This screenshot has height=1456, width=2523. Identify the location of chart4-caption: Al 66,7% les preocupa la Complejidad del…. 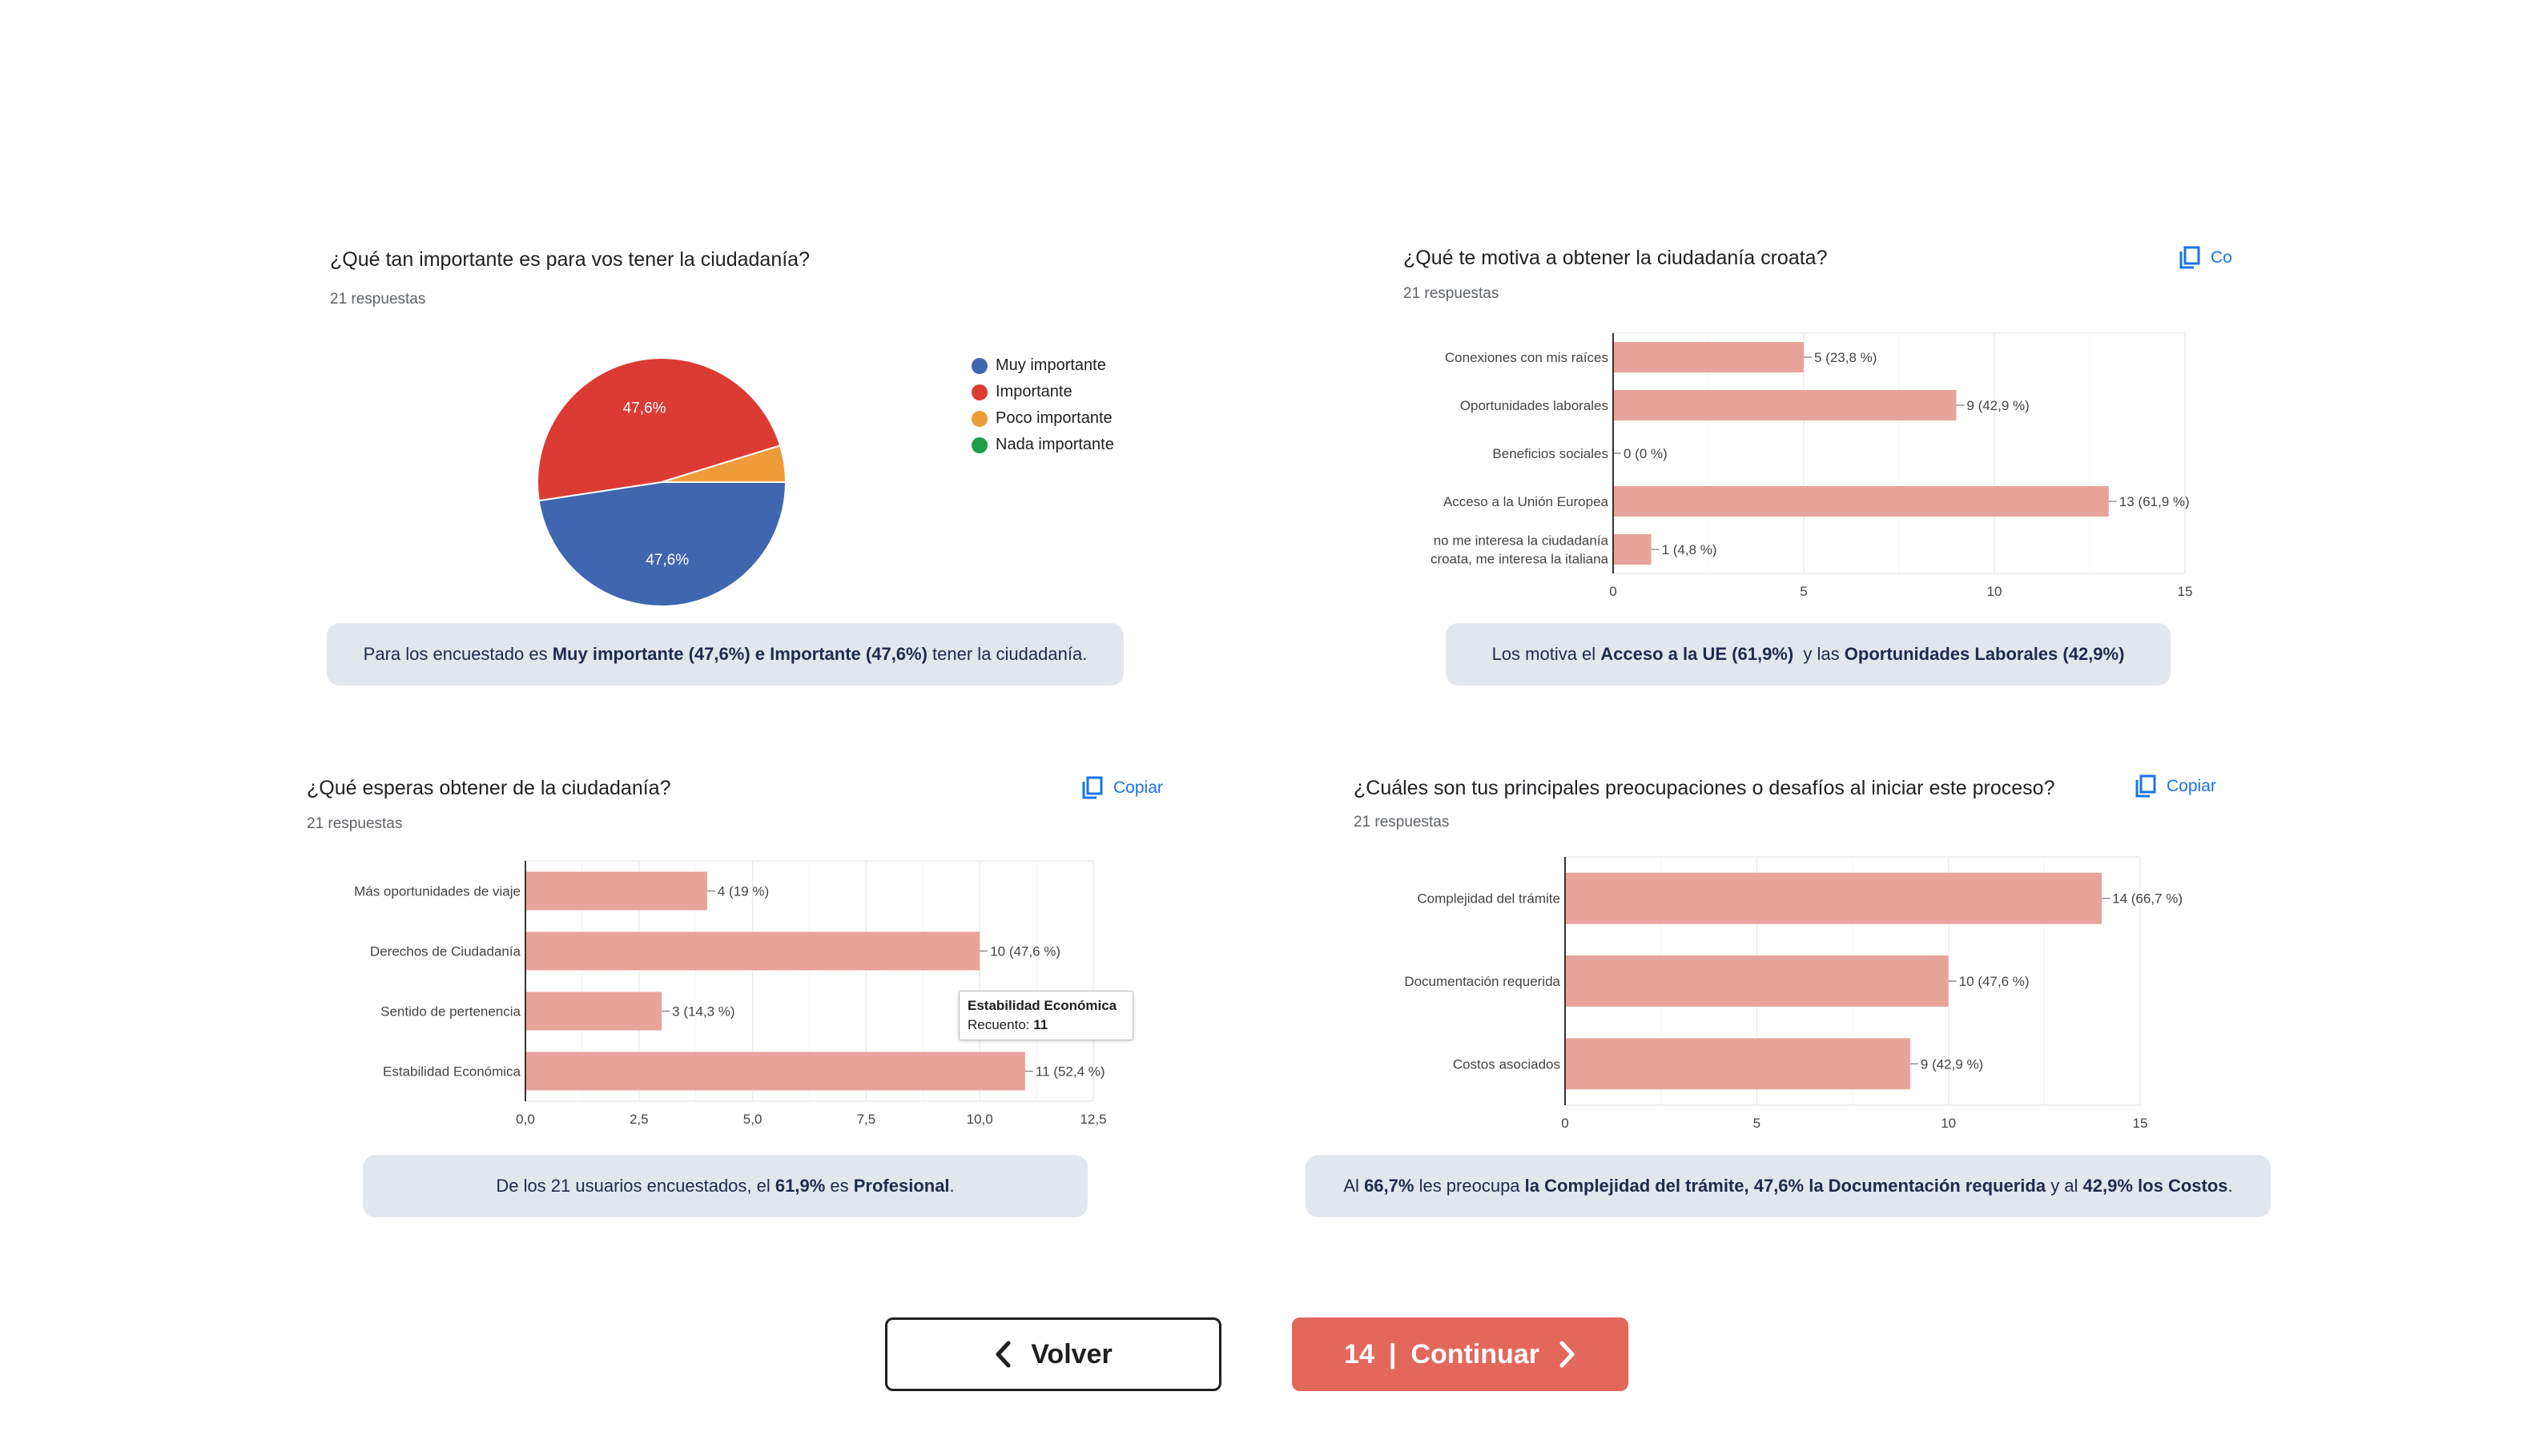
(1789, 1186).